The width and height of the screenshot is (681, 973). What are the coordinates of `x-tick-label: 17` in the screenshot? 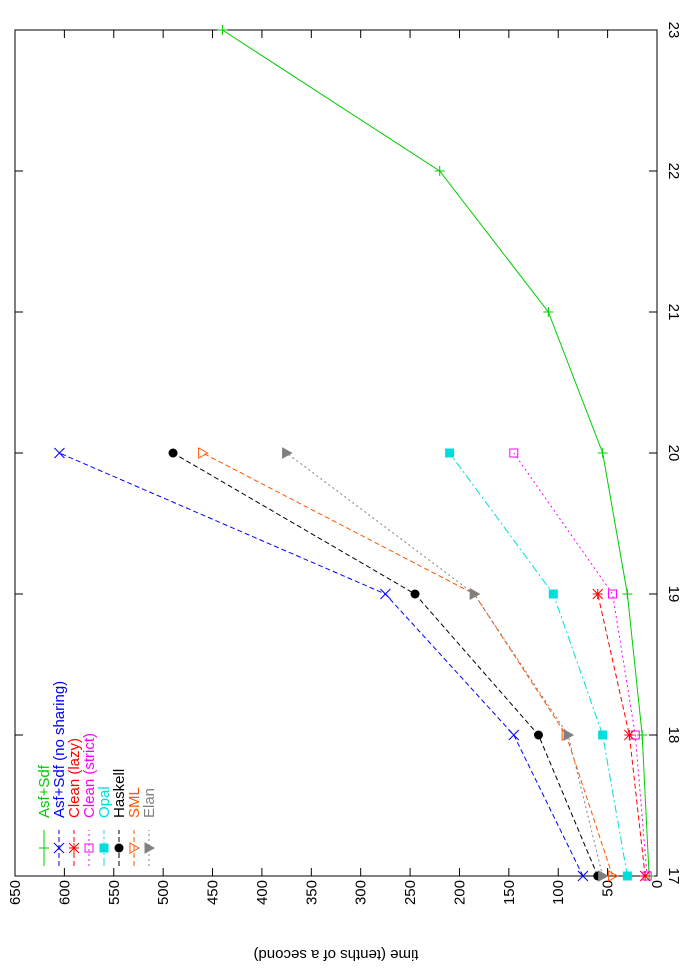 It's located at (673, 876).